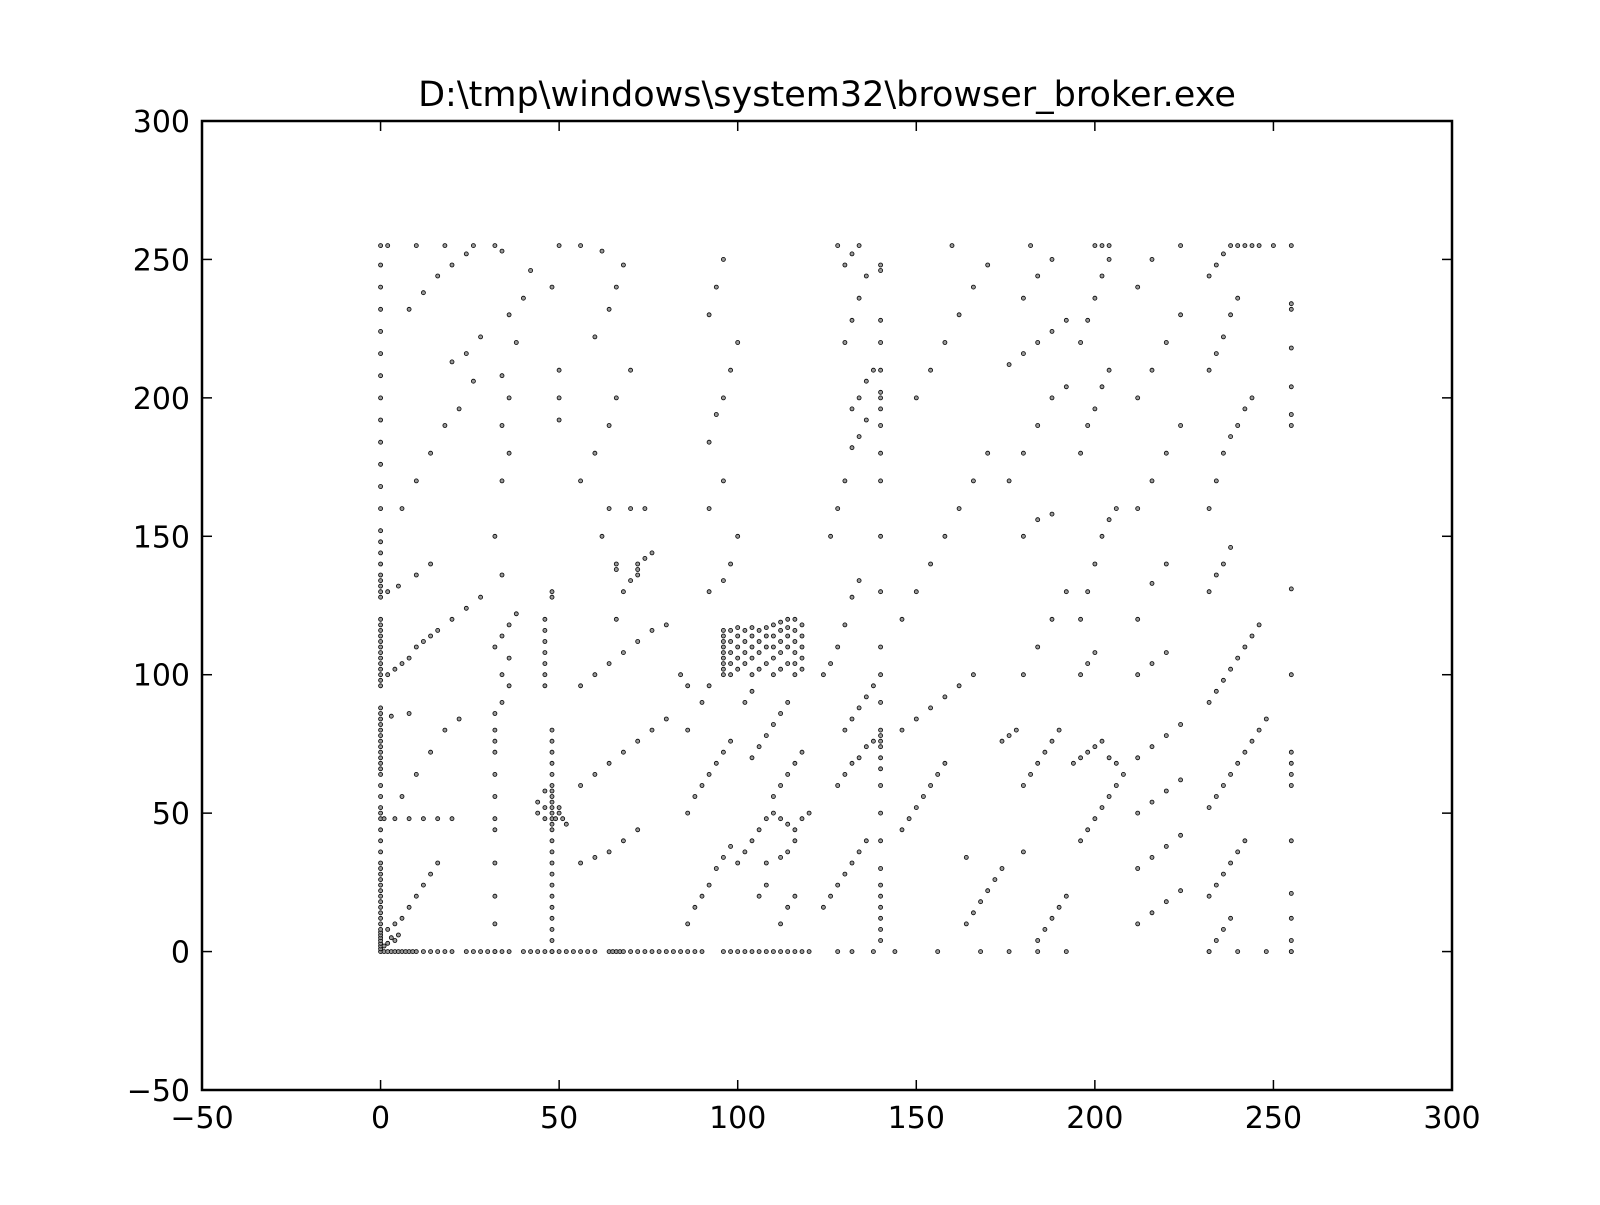 Image resolution: width=1600 pixels, height=1205 pixels. What do you see at coordinates (161, 537) in the screenshot?
I see `y-tick-label: 150` at bounding box center [161, 537].